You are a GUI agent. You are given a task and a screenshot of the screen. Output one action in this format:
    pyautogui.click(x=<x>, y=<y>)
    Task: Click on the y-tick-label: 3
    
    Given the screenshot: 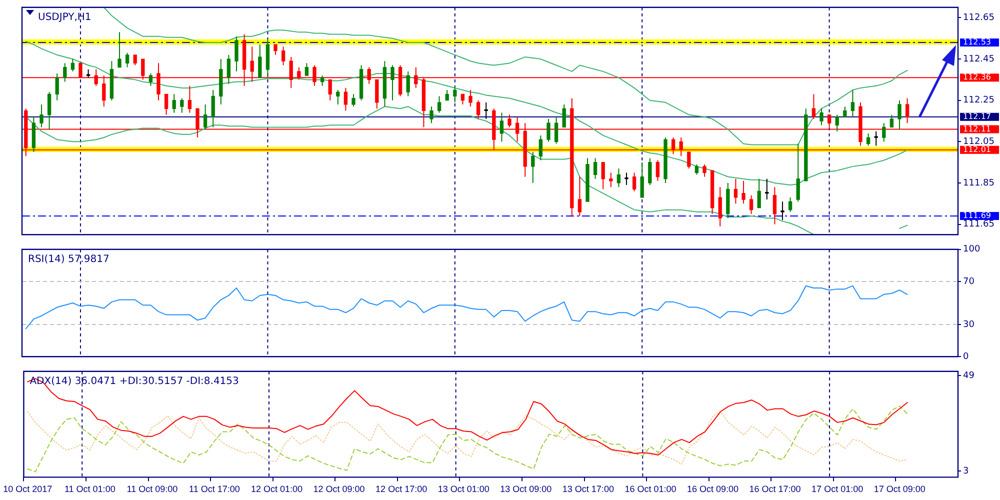 What is the action you would take?
    pyautogui.click(x=966, y=471)
    